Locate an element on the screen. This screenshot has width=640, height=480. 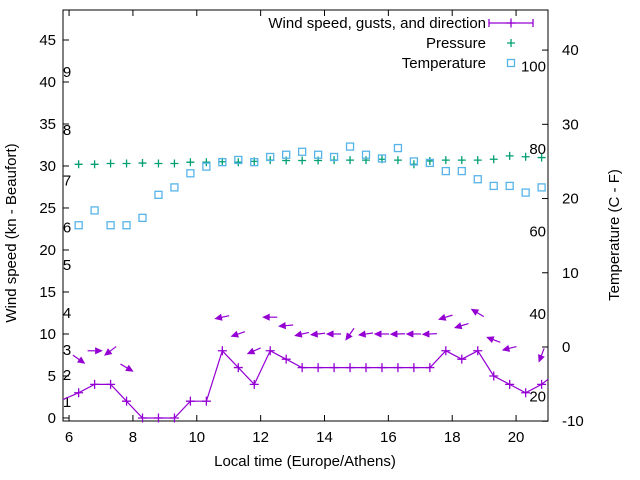
x-tick-label: 20 is located at coordinates (516, 437).